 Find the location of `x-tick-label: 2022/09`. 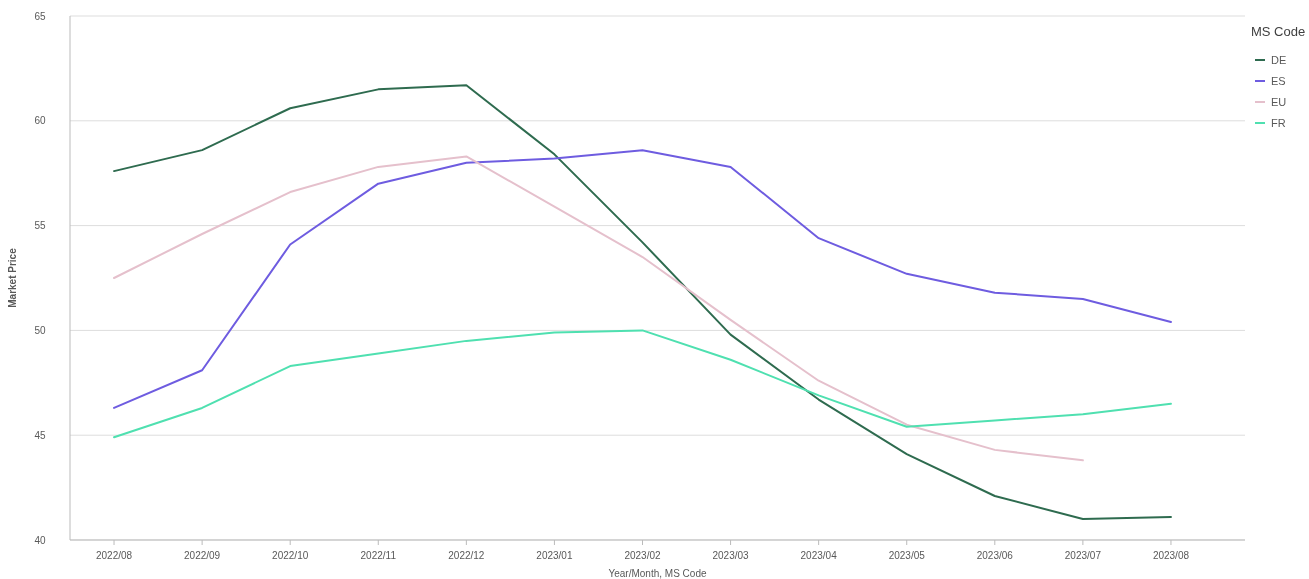

x-tick-label: 2022/09 is located at coordinates (202, 555).